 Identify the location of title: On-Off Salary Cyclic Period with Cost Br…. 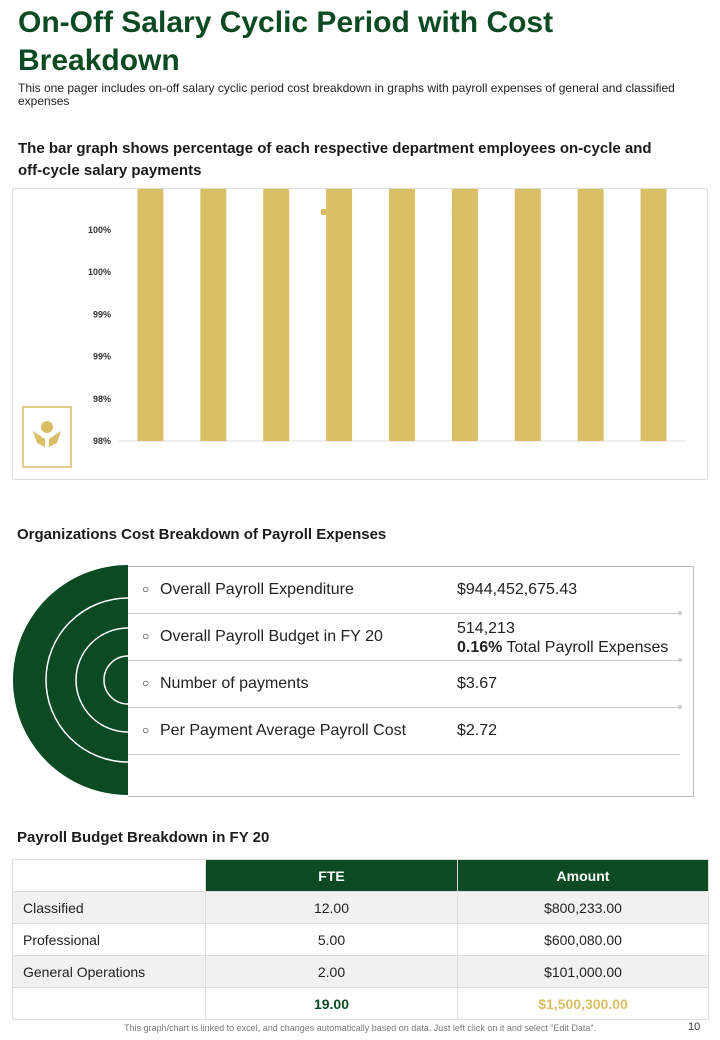
(286, 41).